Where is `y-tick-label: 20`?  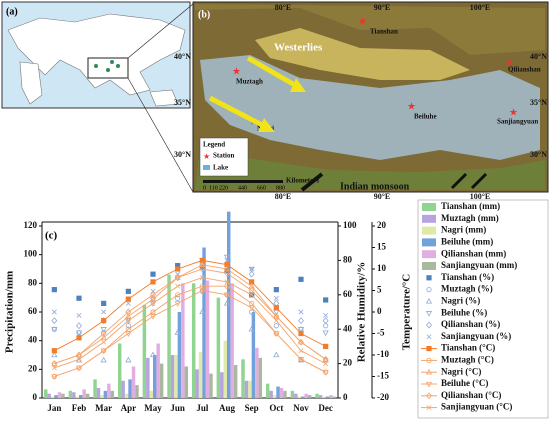
y-tick-label: 20 is located at coordinates (33, 368).